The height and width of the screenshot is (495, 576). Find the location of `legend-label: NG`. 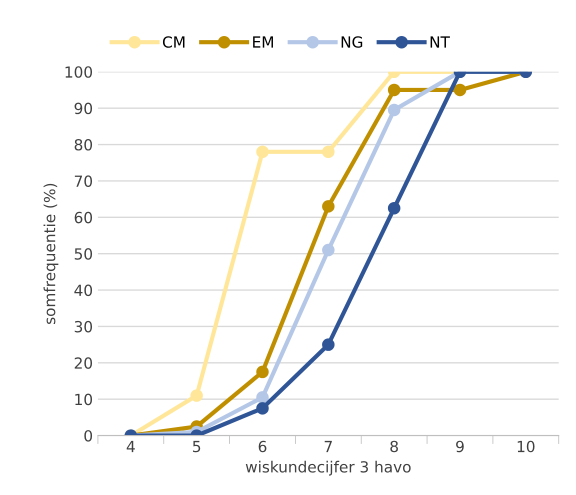

legend-label: NG is located at coordinates (352, 42).